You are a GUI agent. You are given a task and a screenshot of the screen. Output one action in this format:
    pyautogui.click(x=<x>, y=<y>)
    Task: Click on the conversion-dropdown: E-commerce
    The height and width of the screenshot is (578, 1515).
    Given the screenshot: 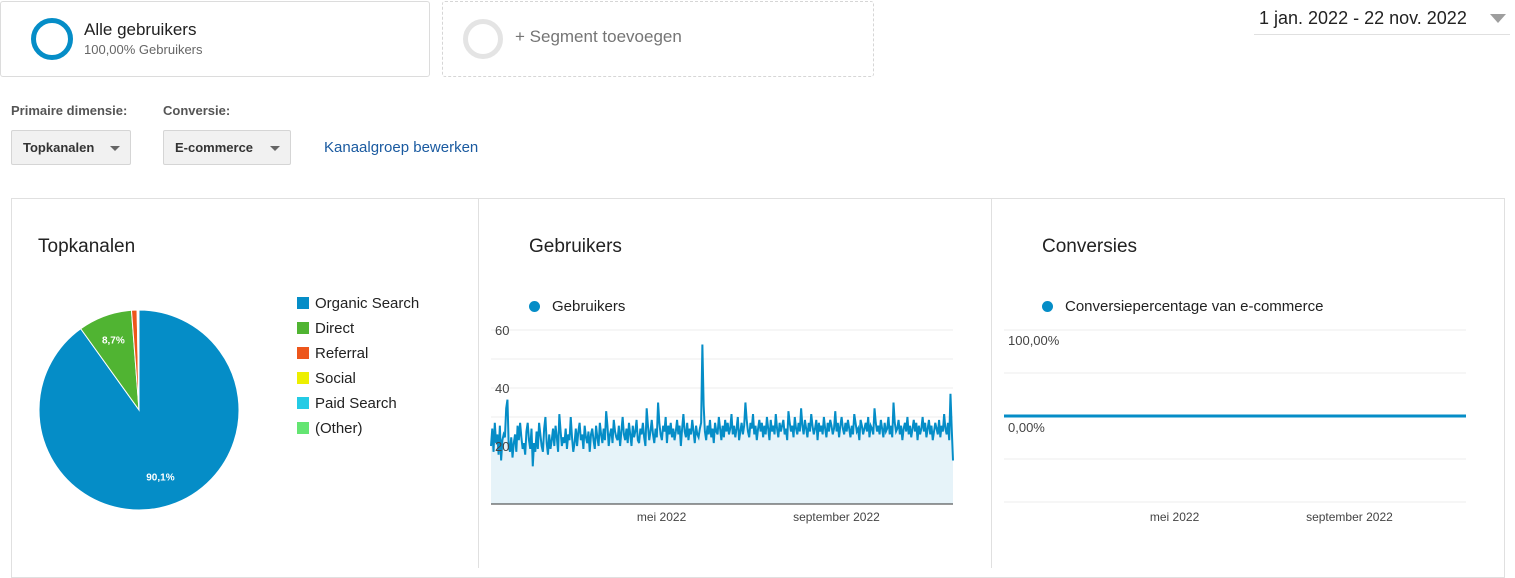 What is the action you would take?
    pyautogui.click(x=227, y=147)
    